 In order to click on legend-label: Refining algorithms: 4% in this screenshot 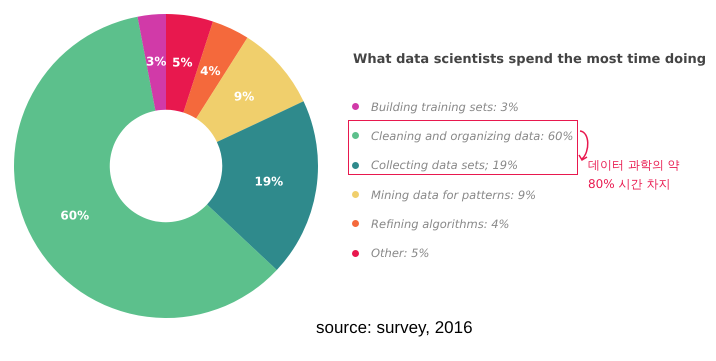, I will do `click(440, 224)`.